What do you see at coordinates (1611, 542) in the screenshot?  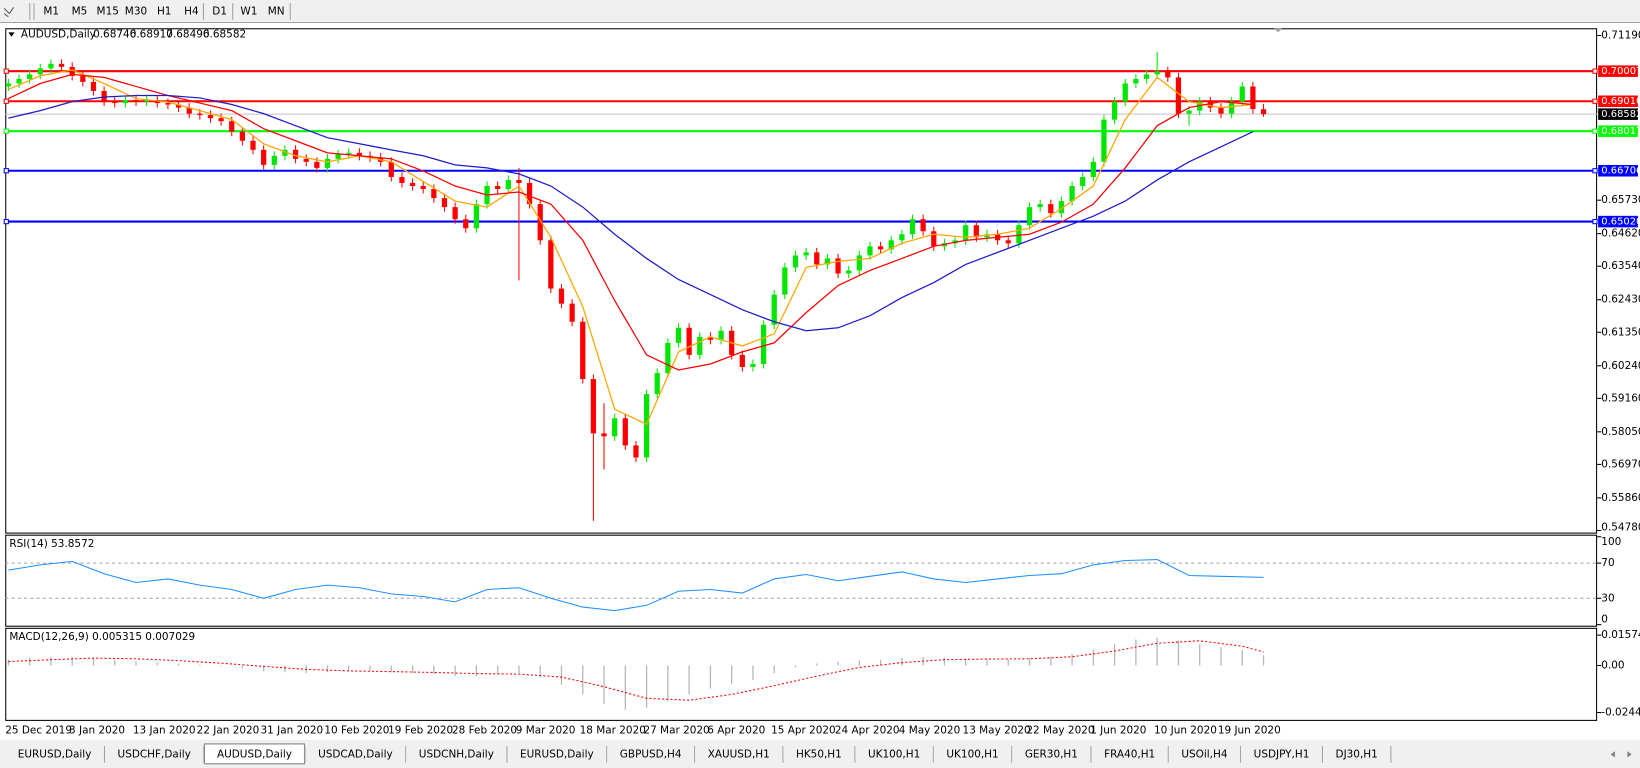 I see `y-tick-label: 100` at bounding box center [1611, 542].